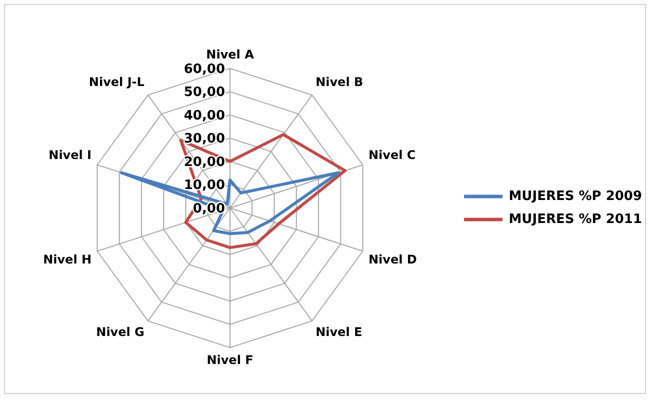 The width and height of the screenshot is (652, 400). What do you see at coordinates (204, 92) in the screenshot?
I see `y-tick-label: 50,00` at bounding box center [204, 92].